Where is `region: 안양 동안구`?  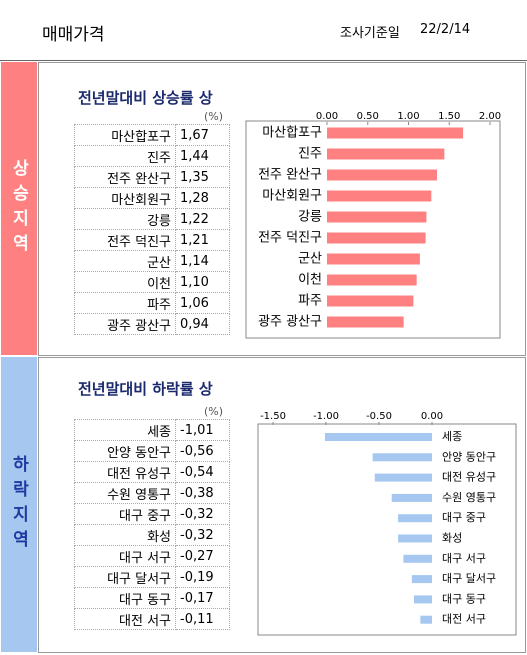
region: 안양 동안구 is located at coordinates (125, 451).